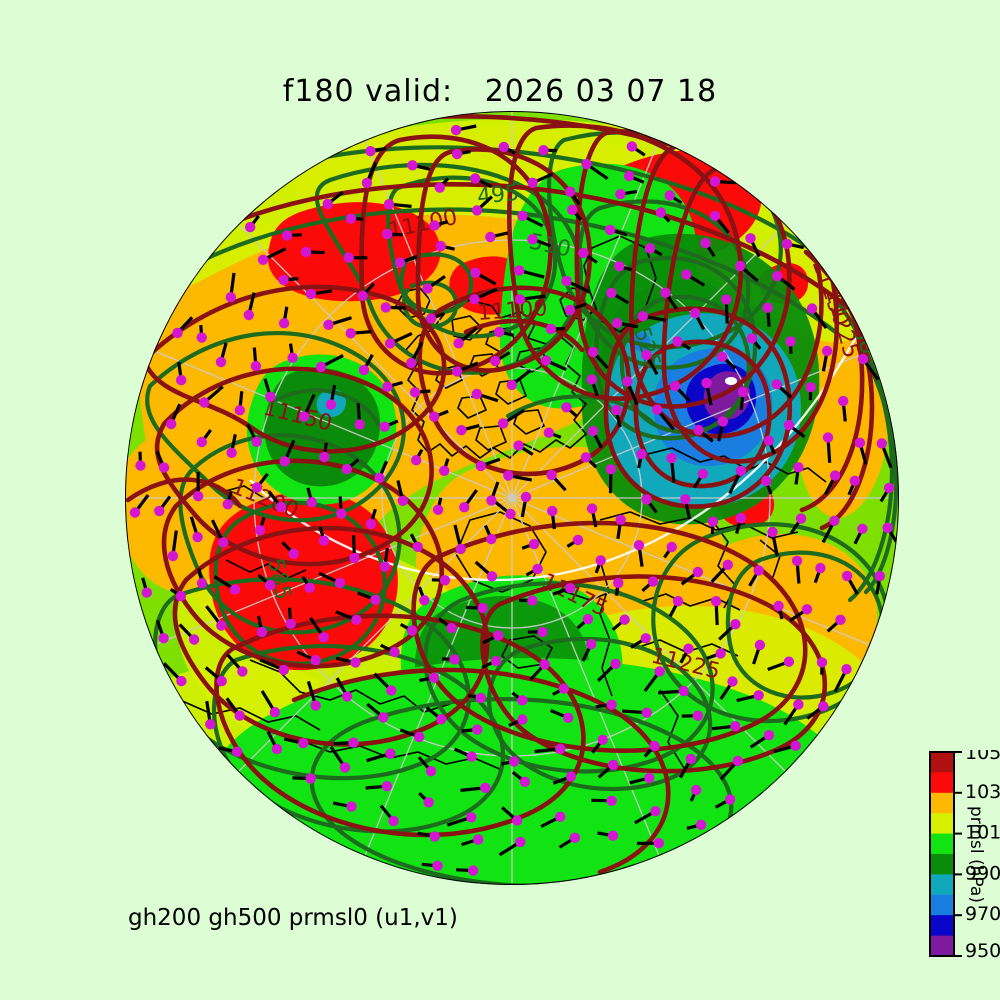  Describe the element at coordinates (500, 91) in the screenshot. I see `page-title: f180 valid: 2026 03 07 18` at that location.